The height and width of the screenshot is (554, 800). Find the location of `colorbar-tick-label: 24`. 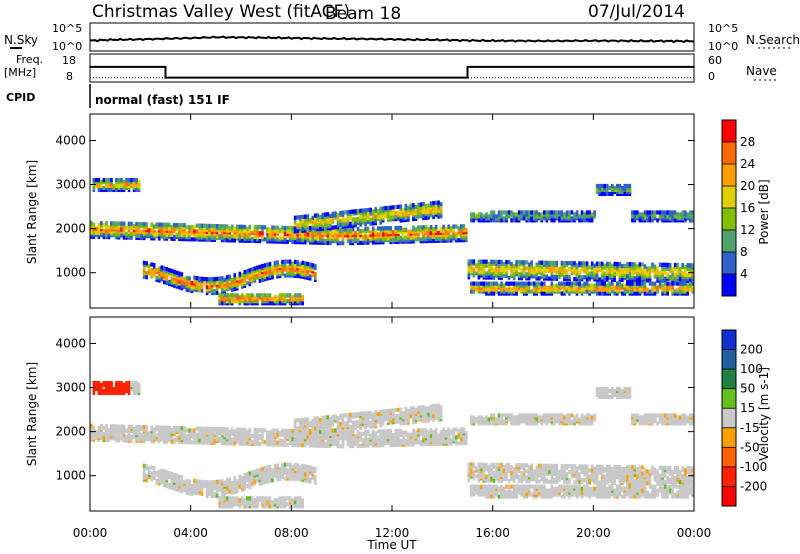

colorbar-tick-label: 24 is located at coordinates (747, 164).